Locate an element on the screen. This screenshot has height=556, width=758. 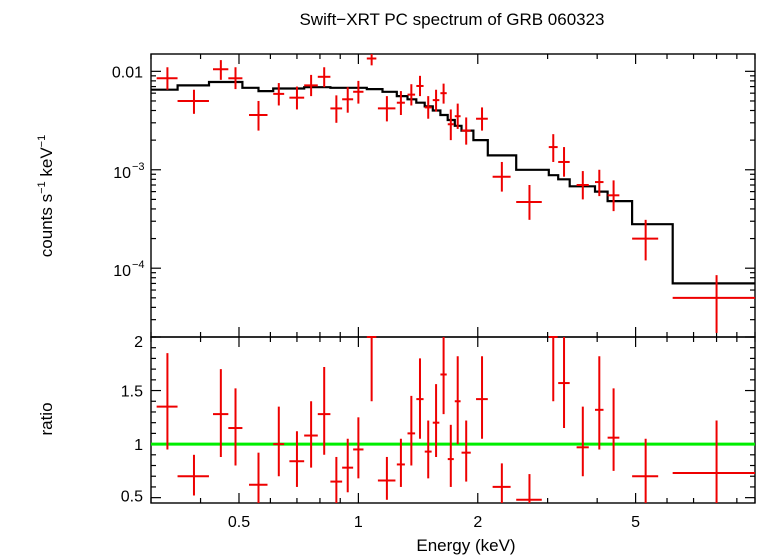
ratio-y-tick-label: 0.5 is located at coordinates (132, 497).